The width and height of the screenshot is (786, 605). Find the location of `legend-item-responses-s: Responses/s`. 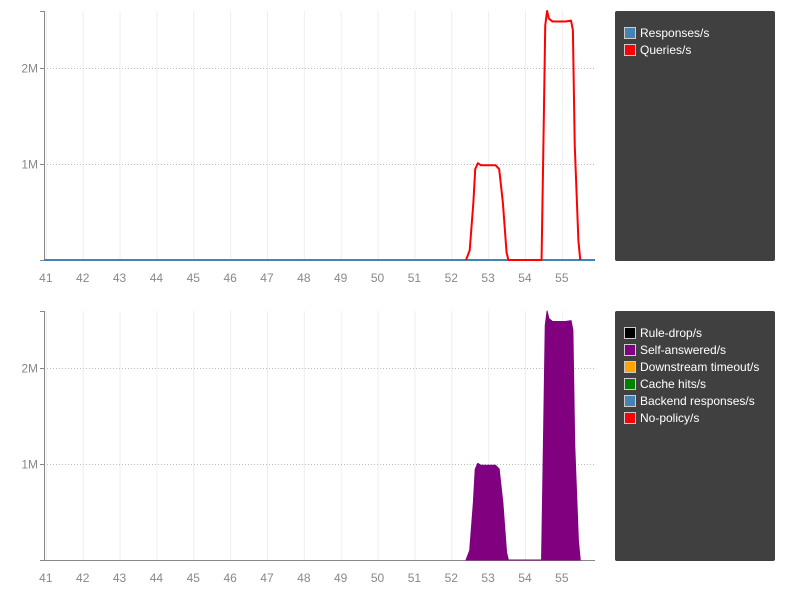

legend-item-responses-s: Responses/s is located at coordinates (699, 33).